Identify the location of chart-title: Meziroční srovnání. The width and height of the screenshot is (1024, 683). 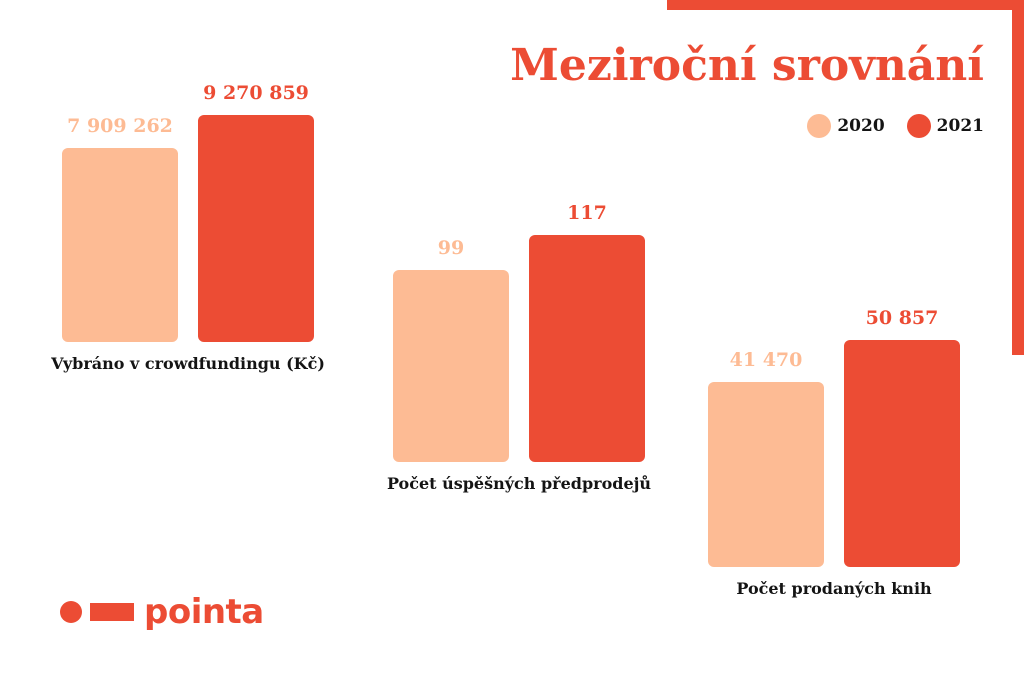
(747, 65).